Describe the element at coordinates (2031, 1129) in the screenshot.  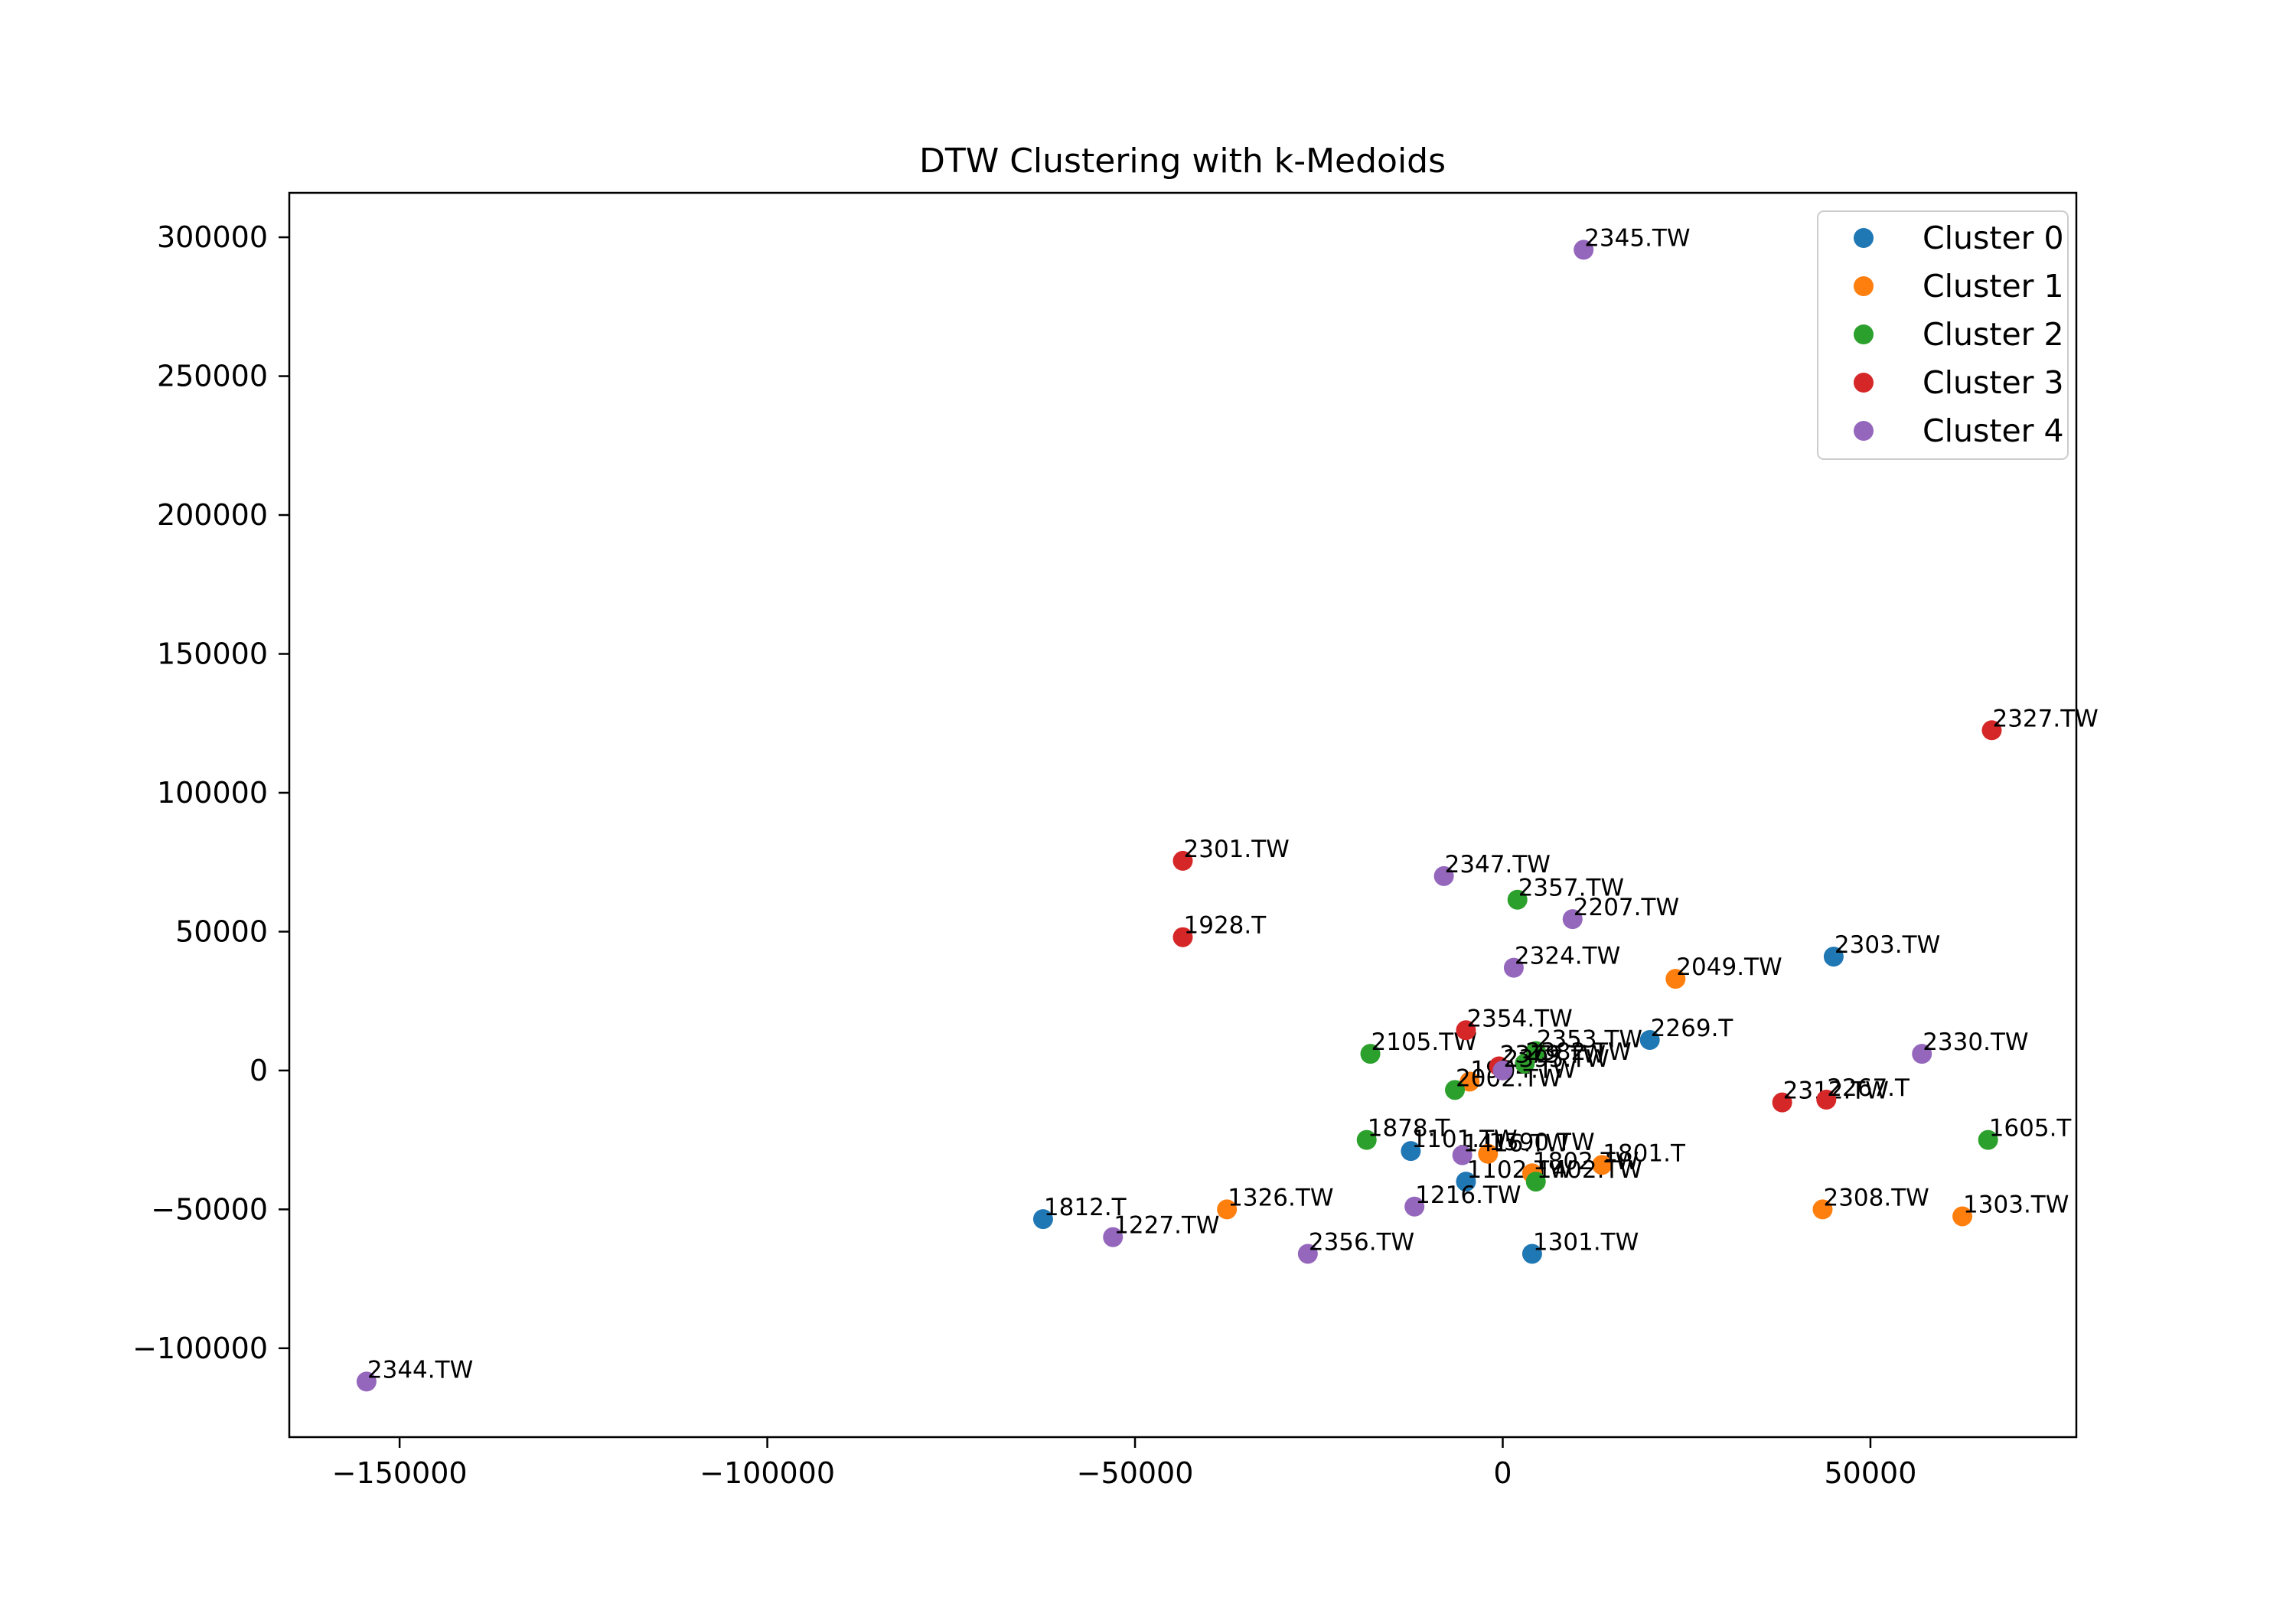
I see `point-label: 1605.T` at that location.